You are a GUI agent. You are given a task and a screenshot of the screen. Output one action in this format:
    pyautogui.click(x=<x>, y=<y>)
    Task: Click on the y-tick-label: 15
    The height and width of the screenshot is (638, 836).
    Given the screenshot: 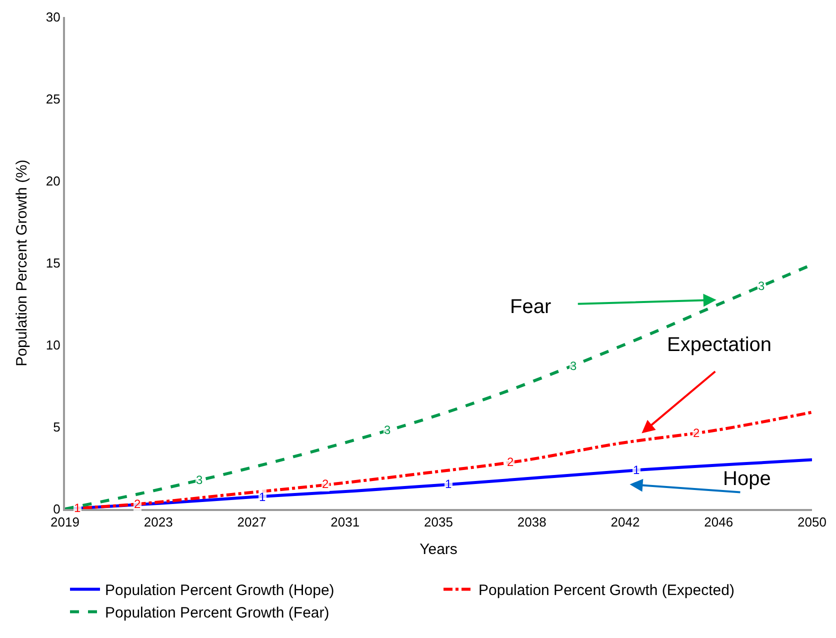 What is the action you would take?
    pyautogui.click(x=53, y=263)
    